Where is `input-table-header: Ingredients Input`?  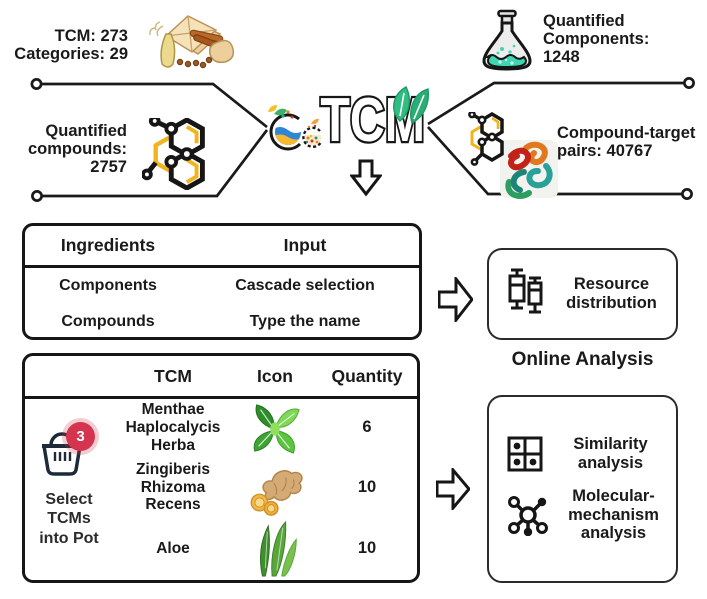
input-table-header: Ingredients Input is located at coordinates (222, 247).